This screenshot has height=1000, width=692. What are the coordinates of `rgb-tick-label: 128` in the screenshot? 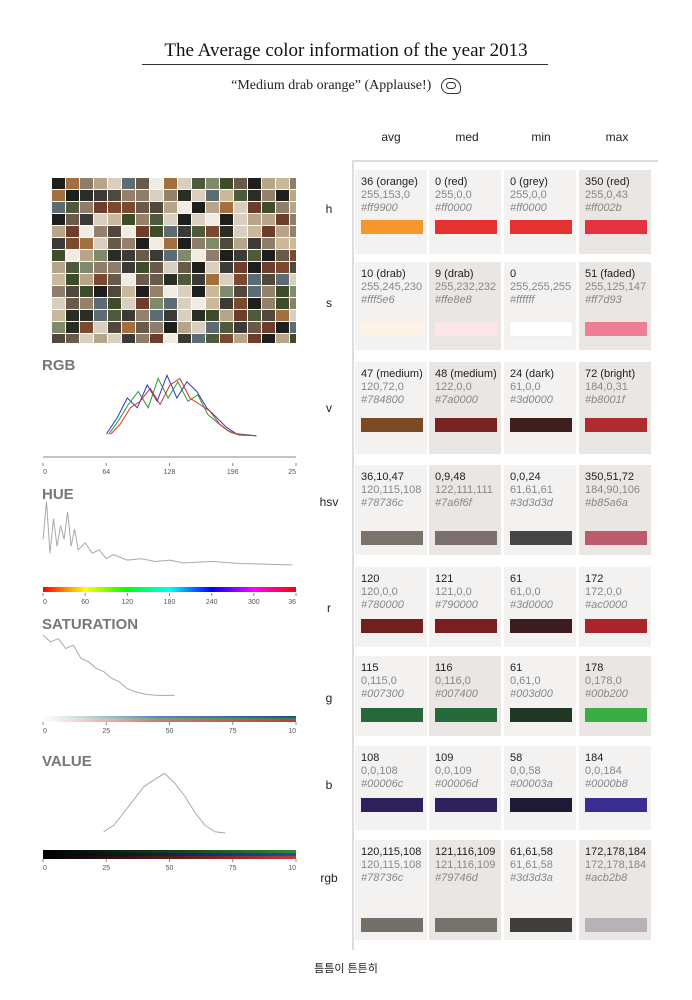 It's located at (170, 472).